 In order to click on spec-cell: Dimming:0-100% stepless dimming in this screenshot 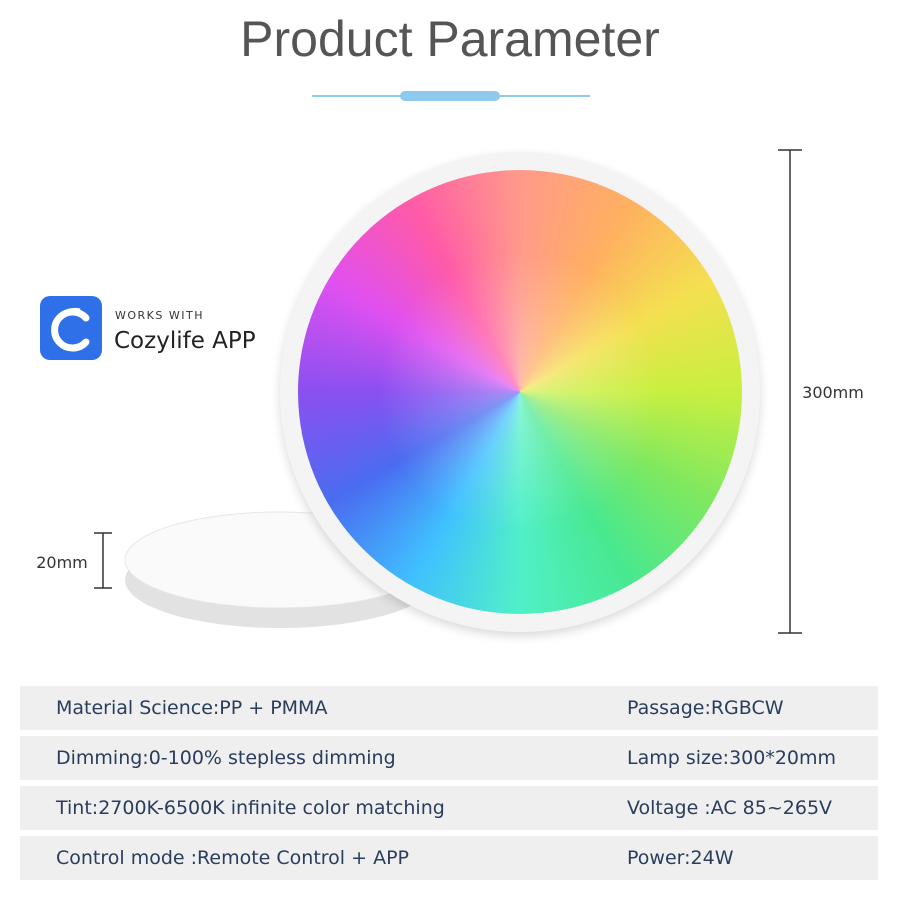, I will do `click(226, 758)`.